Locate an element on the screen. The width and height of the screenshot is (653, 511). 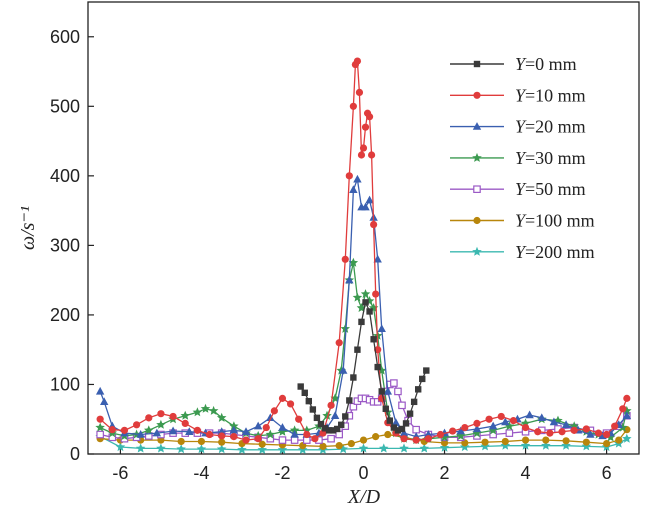
x-tick-label: 6 is located at coordinates (607, 473).